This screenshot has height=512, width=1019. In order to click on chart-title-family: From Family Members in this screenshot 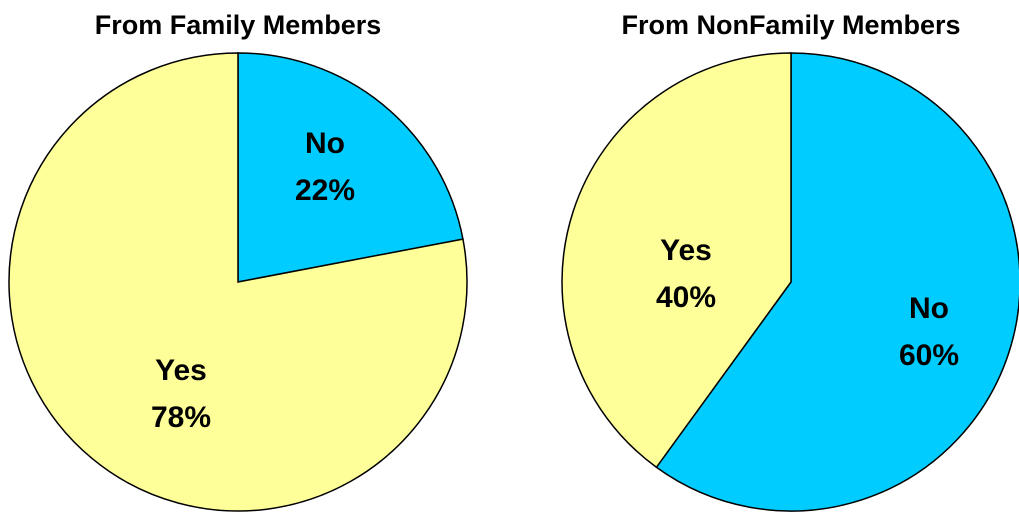, I will do `click(238, 25)`.